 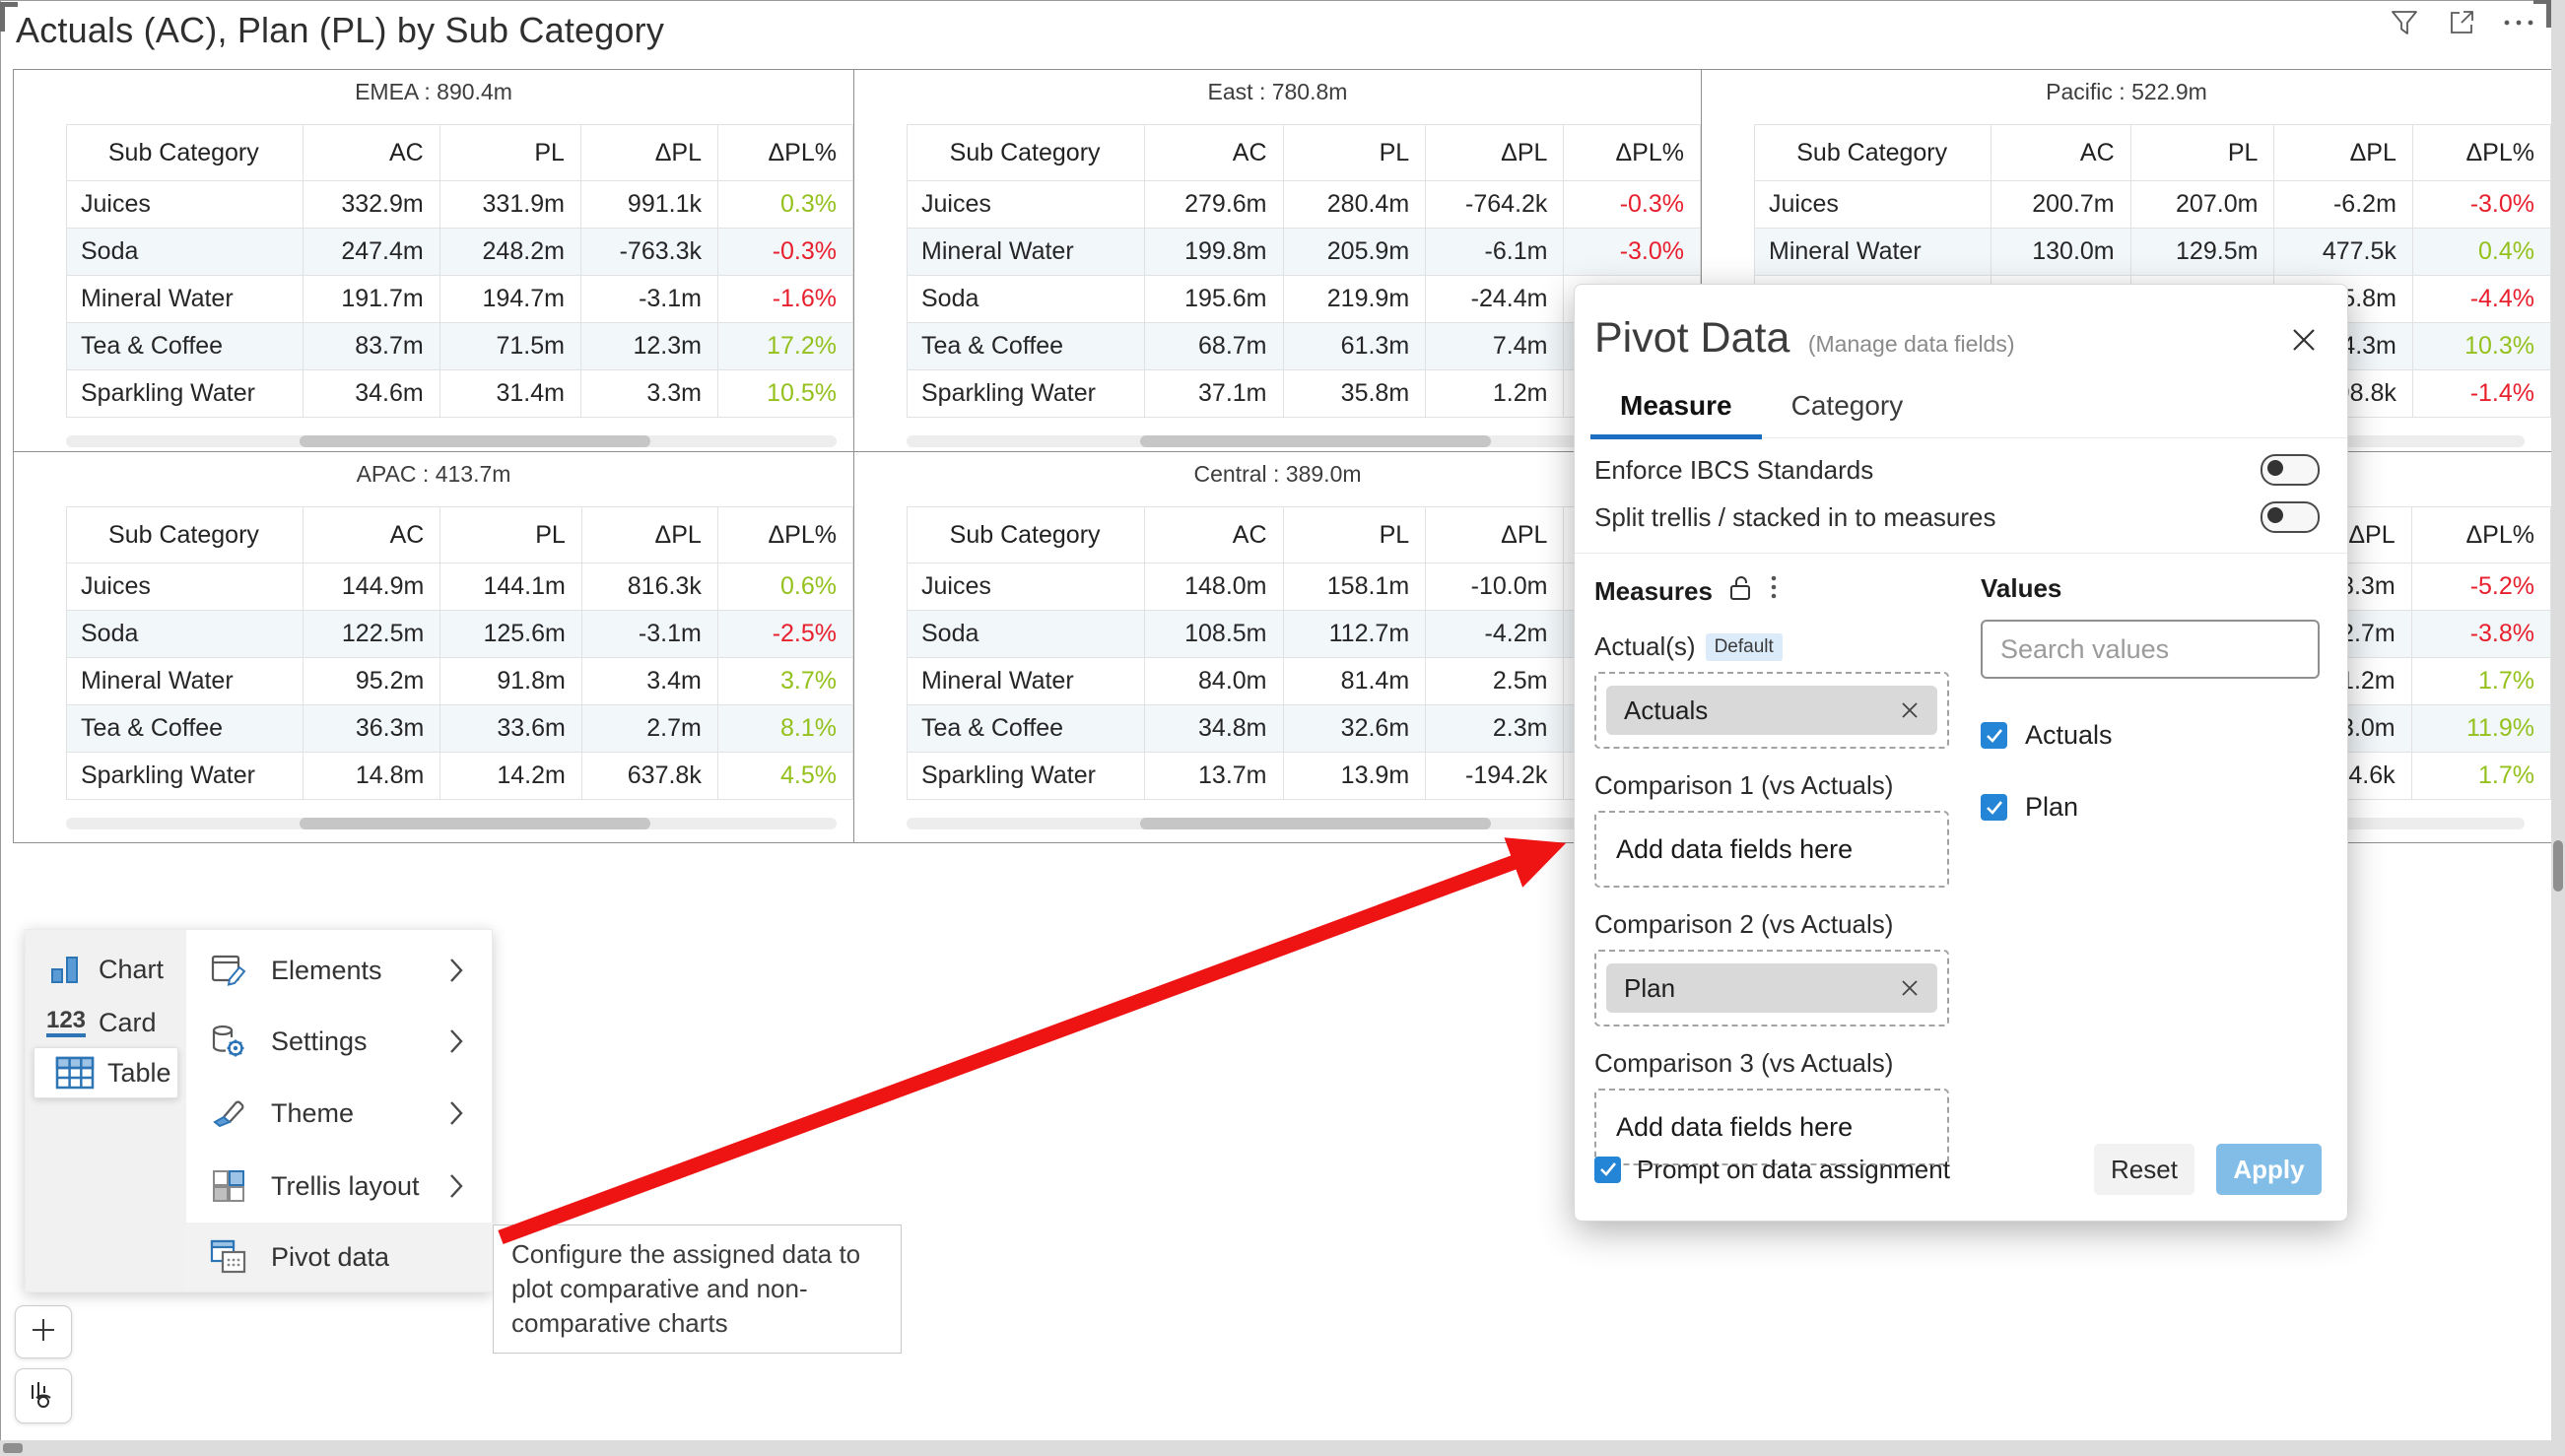 What do you see at coordinates (1495, 252) in the screenshot?
I see `cell: -6.1m` at bounding box center [1495, 252].